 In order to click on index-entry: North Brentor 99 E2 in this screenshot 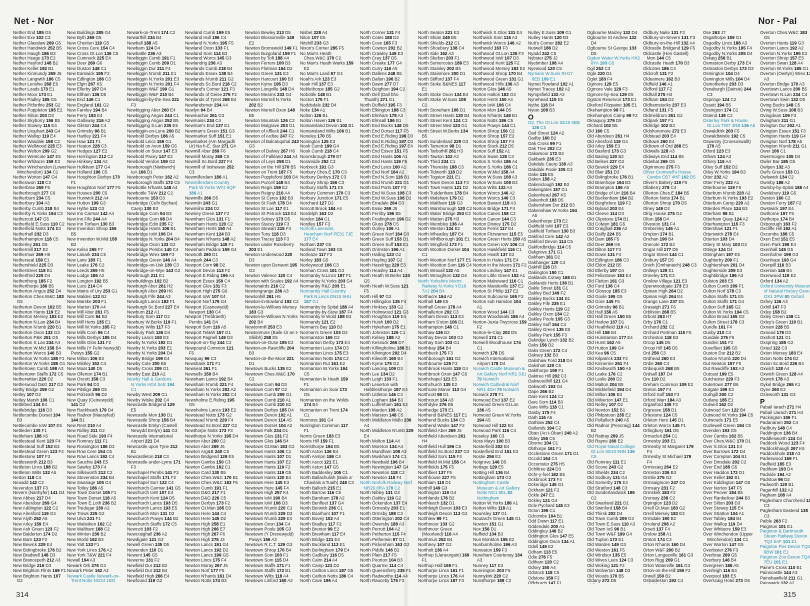, I will do `click(320, 529)`.